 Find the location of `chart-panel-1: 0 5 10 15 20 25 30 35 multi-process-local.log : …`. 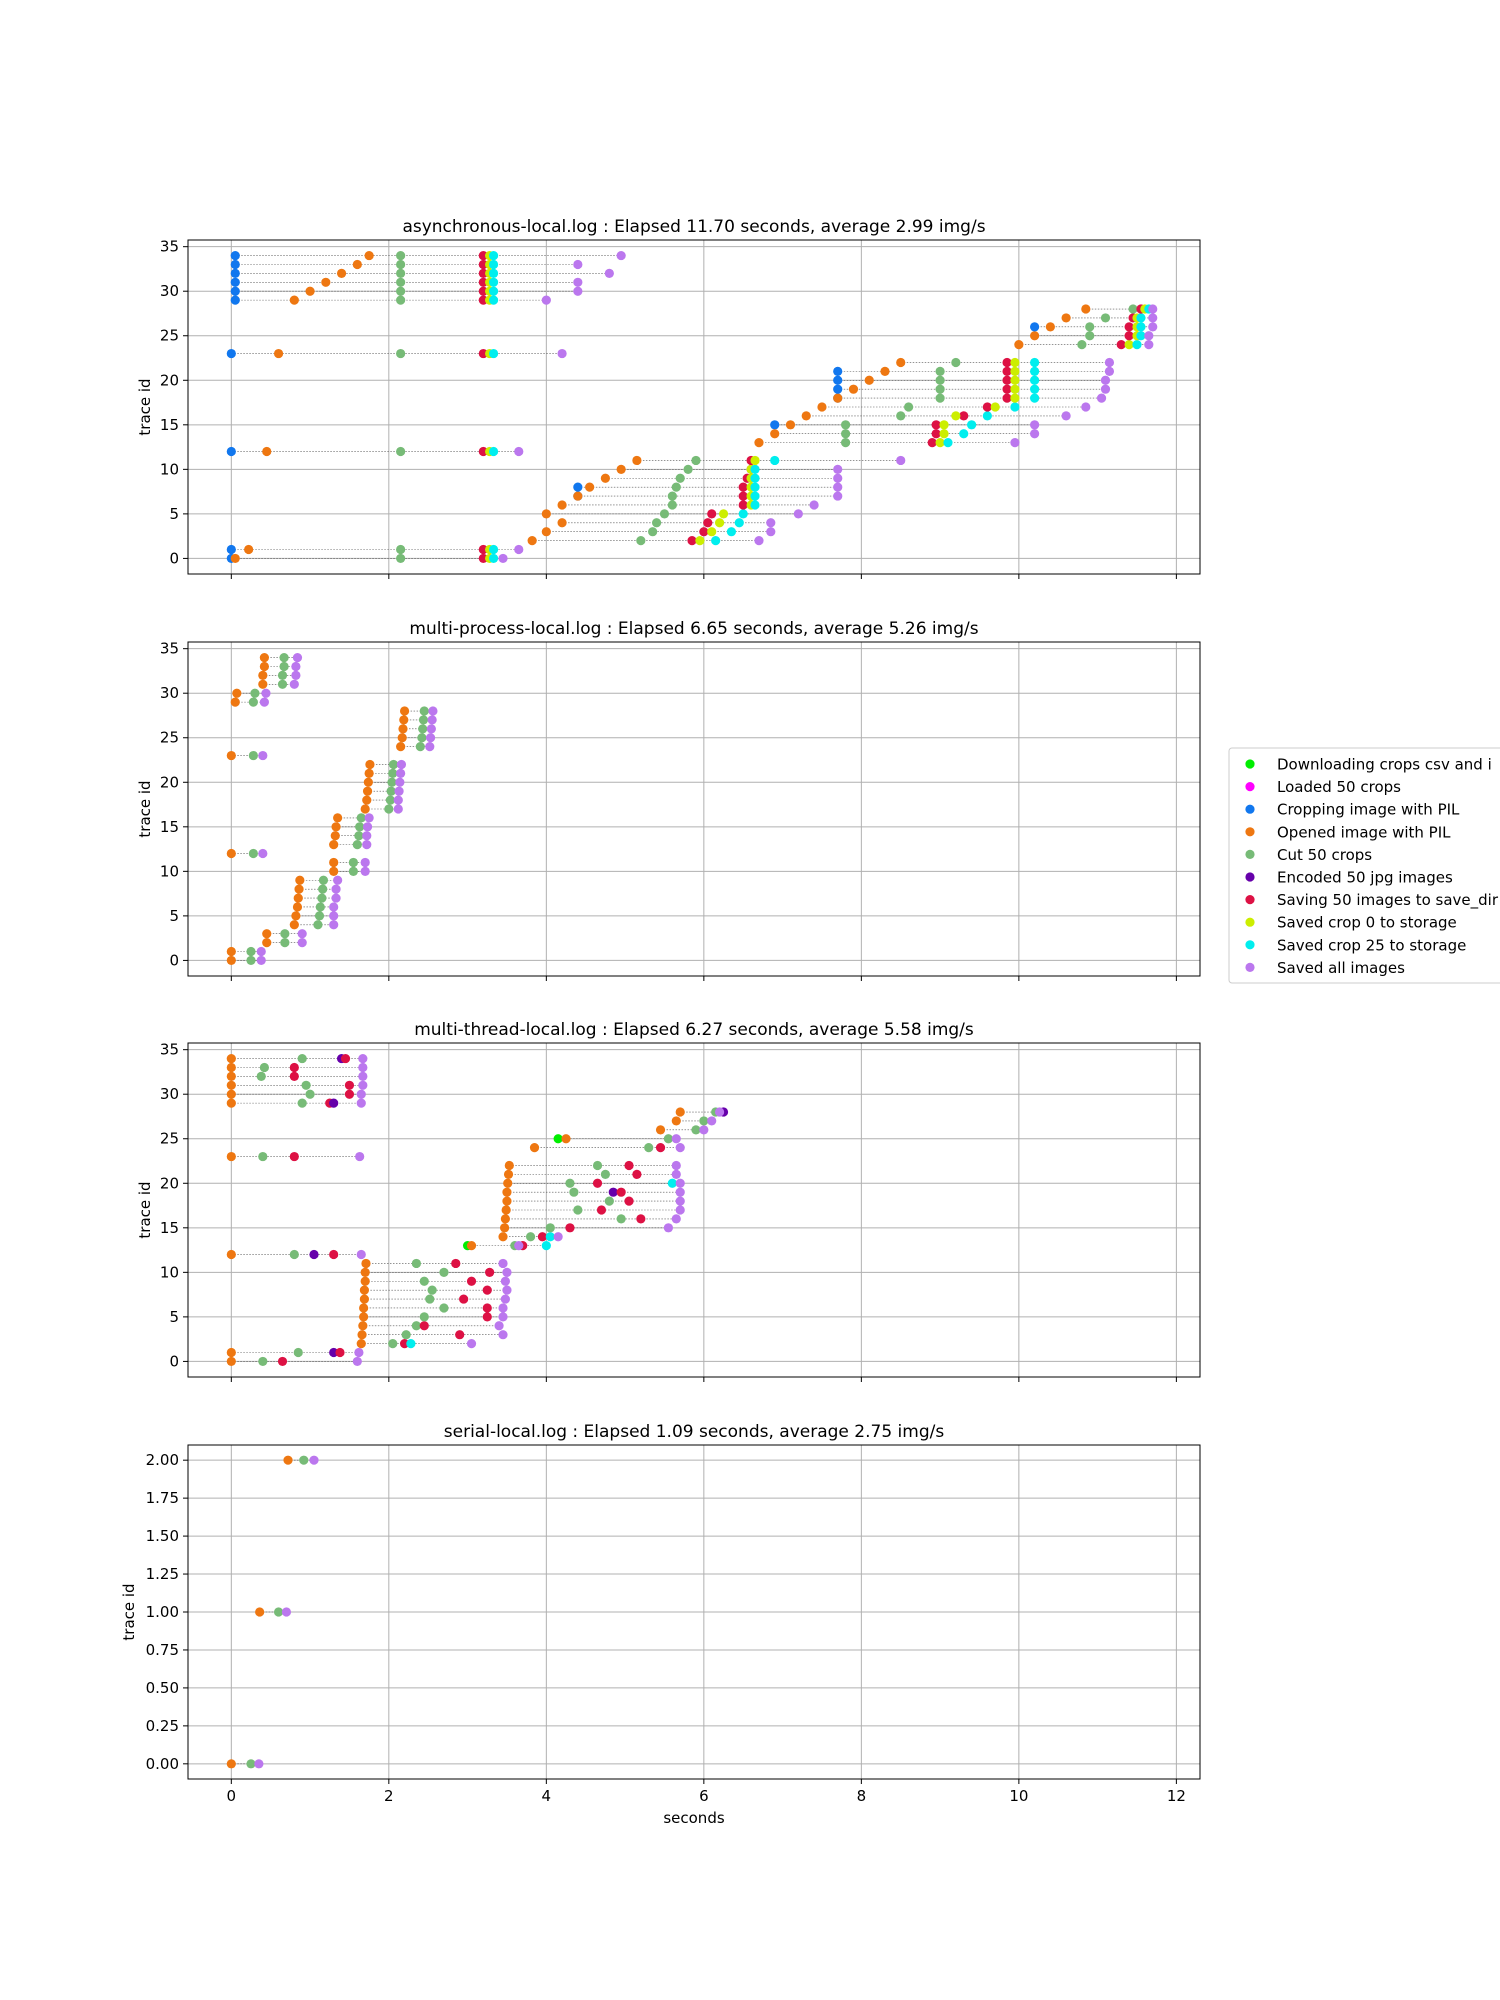

chart-panel-1: 0 5 10 15 20 25 30 35 multi-process-local.log : … is located at coordinates (668, 800).